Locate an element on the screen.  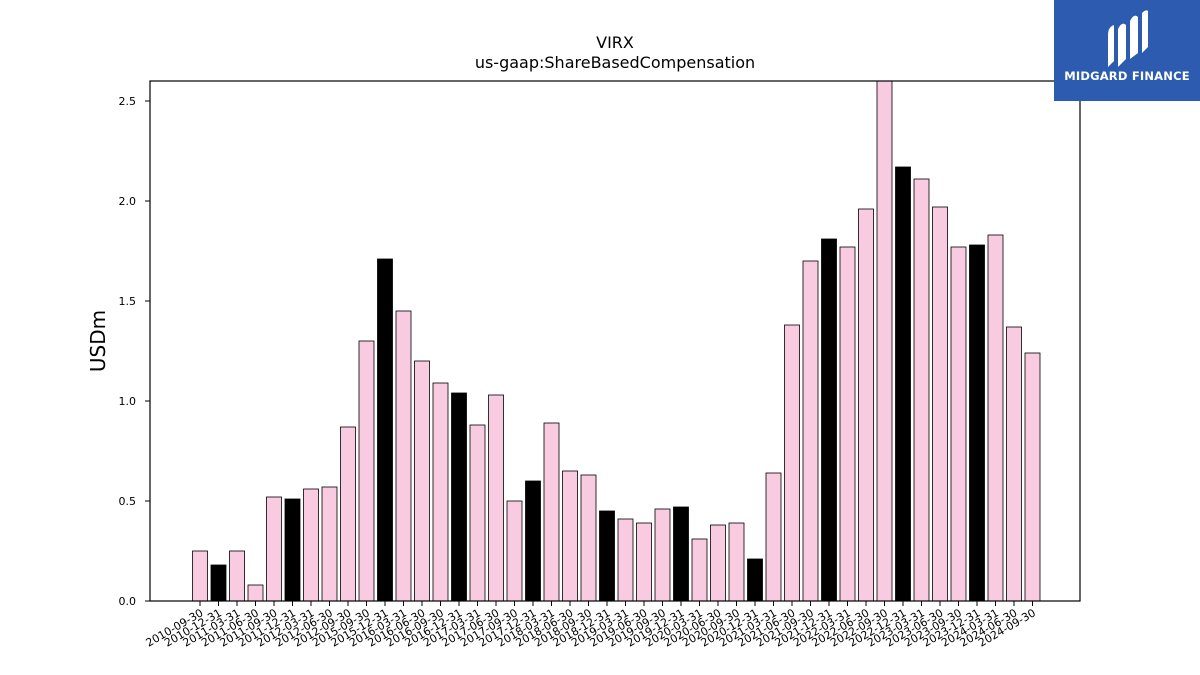
y-tick-label: 0.0 is located at coordinates (128, 601).